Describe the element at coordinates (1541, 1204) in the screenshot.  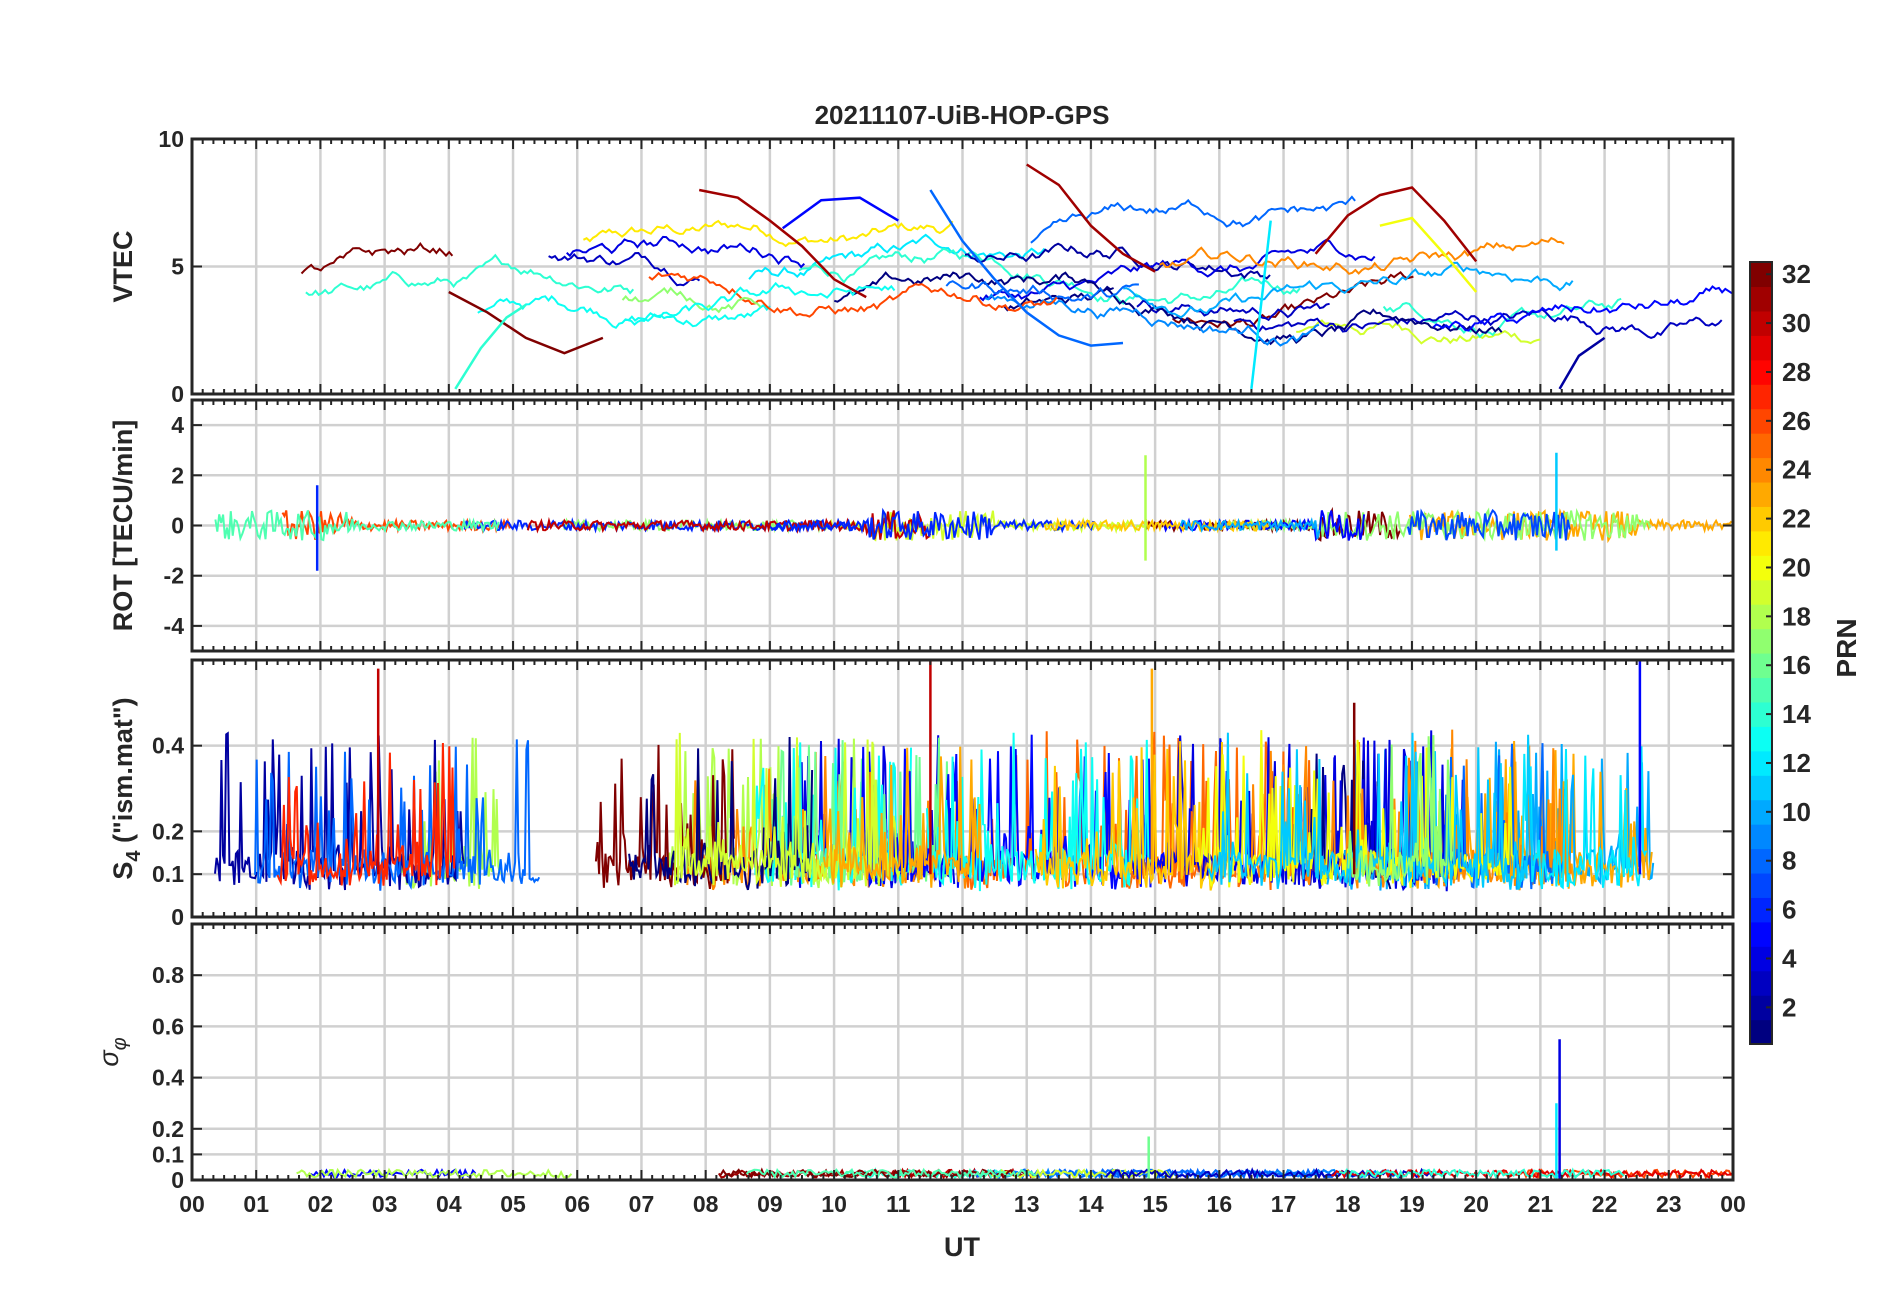
I see `x-tick-label: 21` at that location.